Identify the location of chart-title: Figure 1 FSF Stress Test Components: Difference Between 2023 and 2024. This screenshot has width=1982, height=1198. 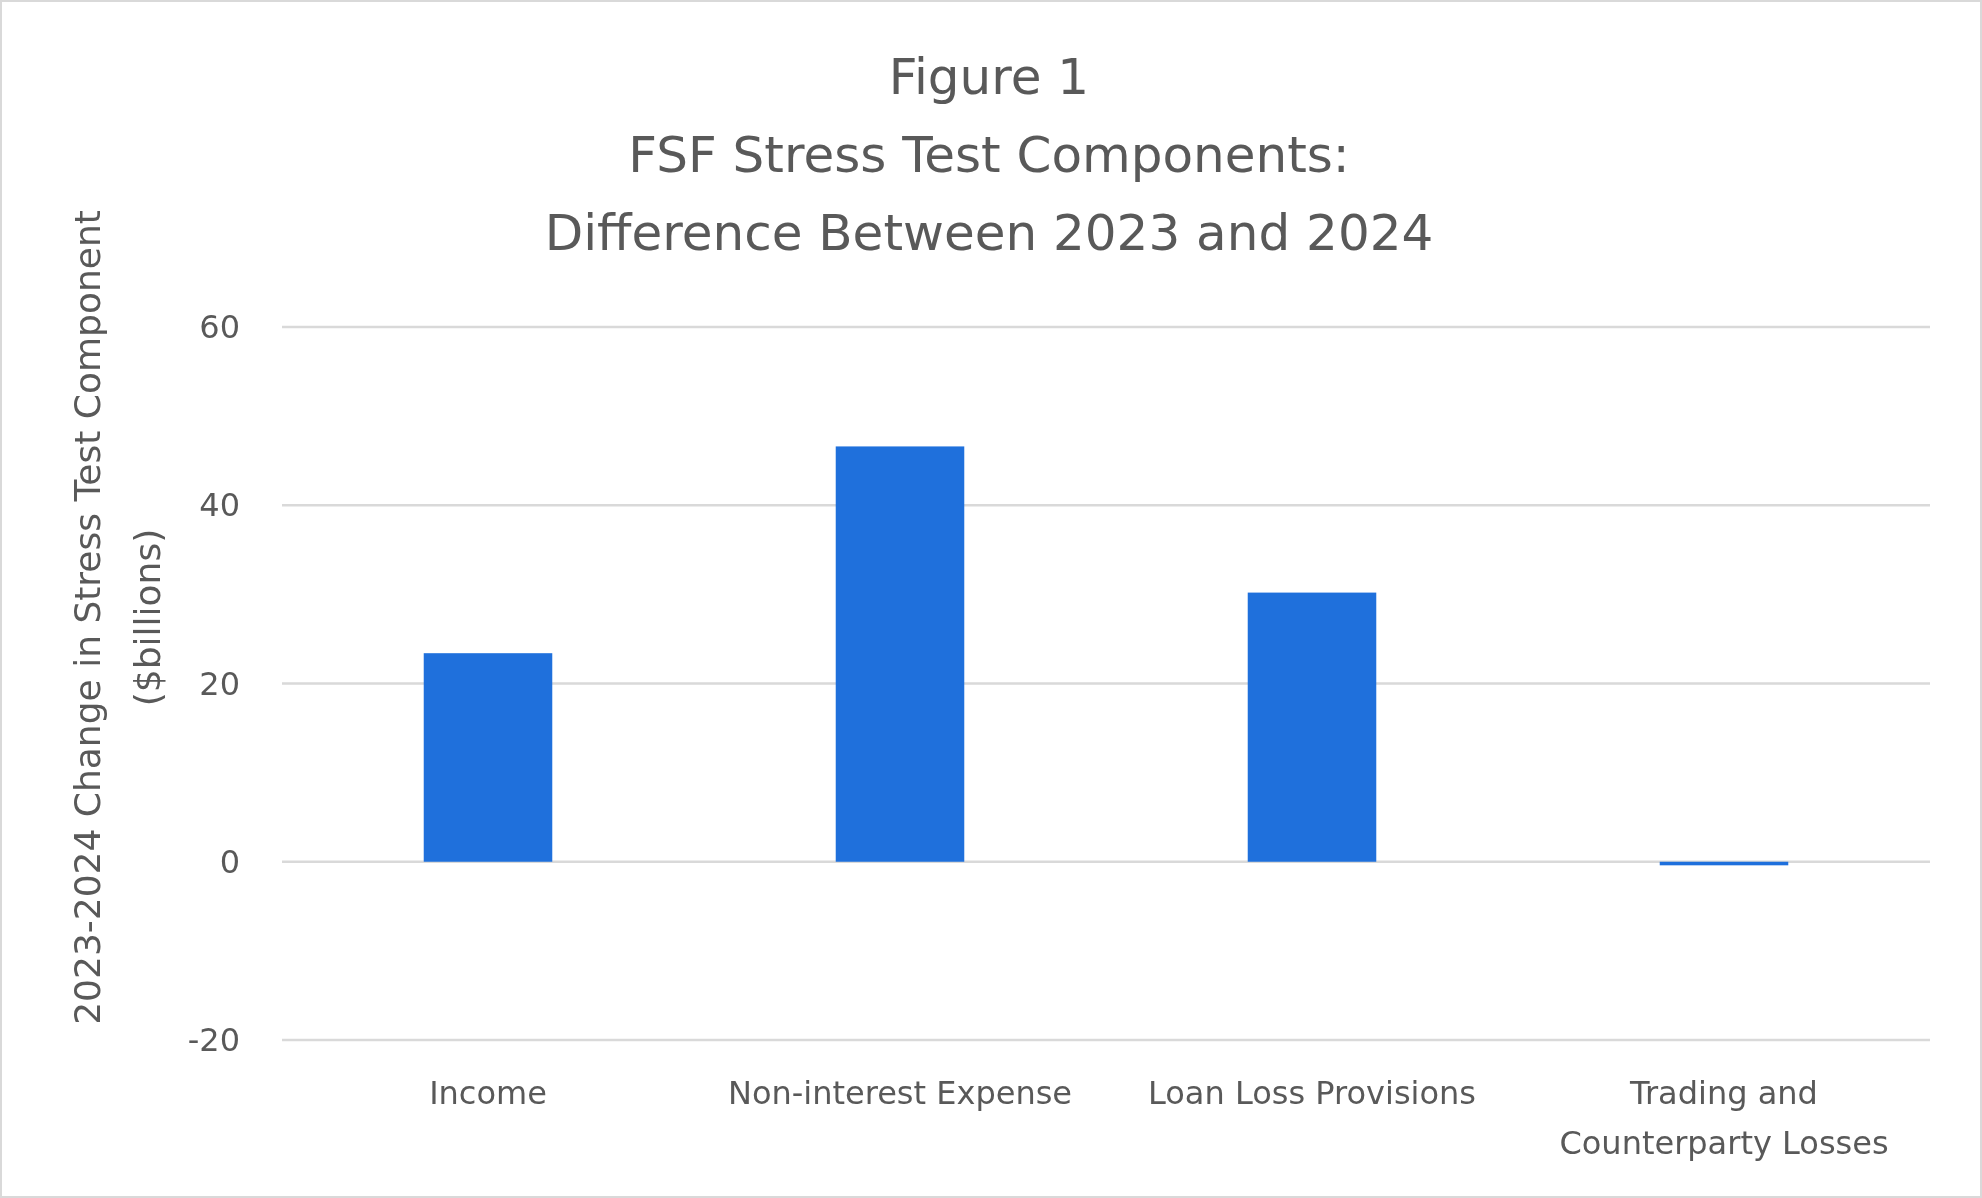
(989, 155).